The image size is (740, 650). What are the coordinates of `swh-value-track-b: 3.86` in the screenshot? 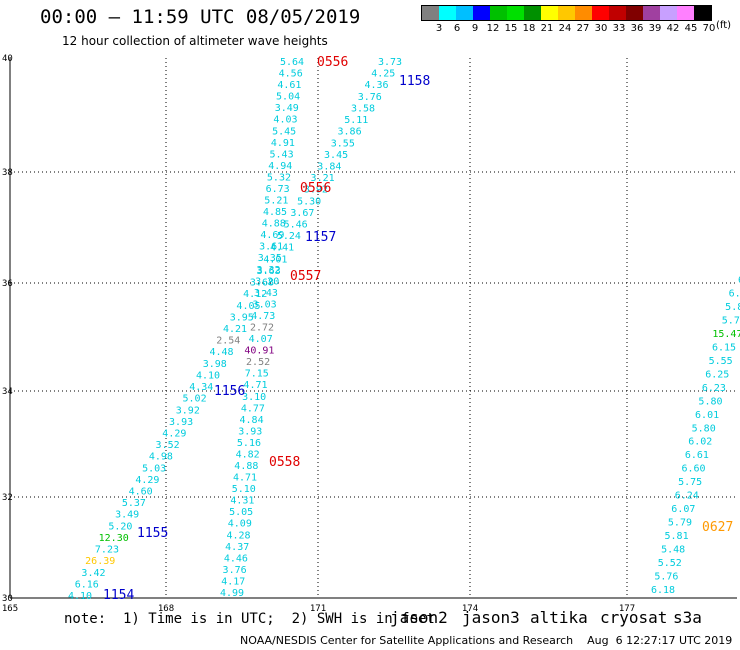 It's located at (350, 132).